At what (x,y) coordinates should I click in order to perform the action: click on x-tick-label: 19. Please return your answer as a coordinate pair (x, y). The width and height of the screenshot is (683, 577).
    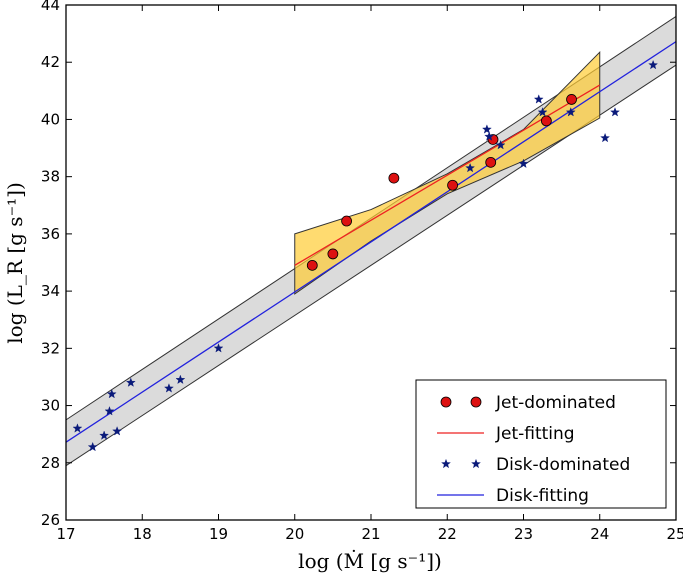
    Looking at the image, I should click on (218, 534).